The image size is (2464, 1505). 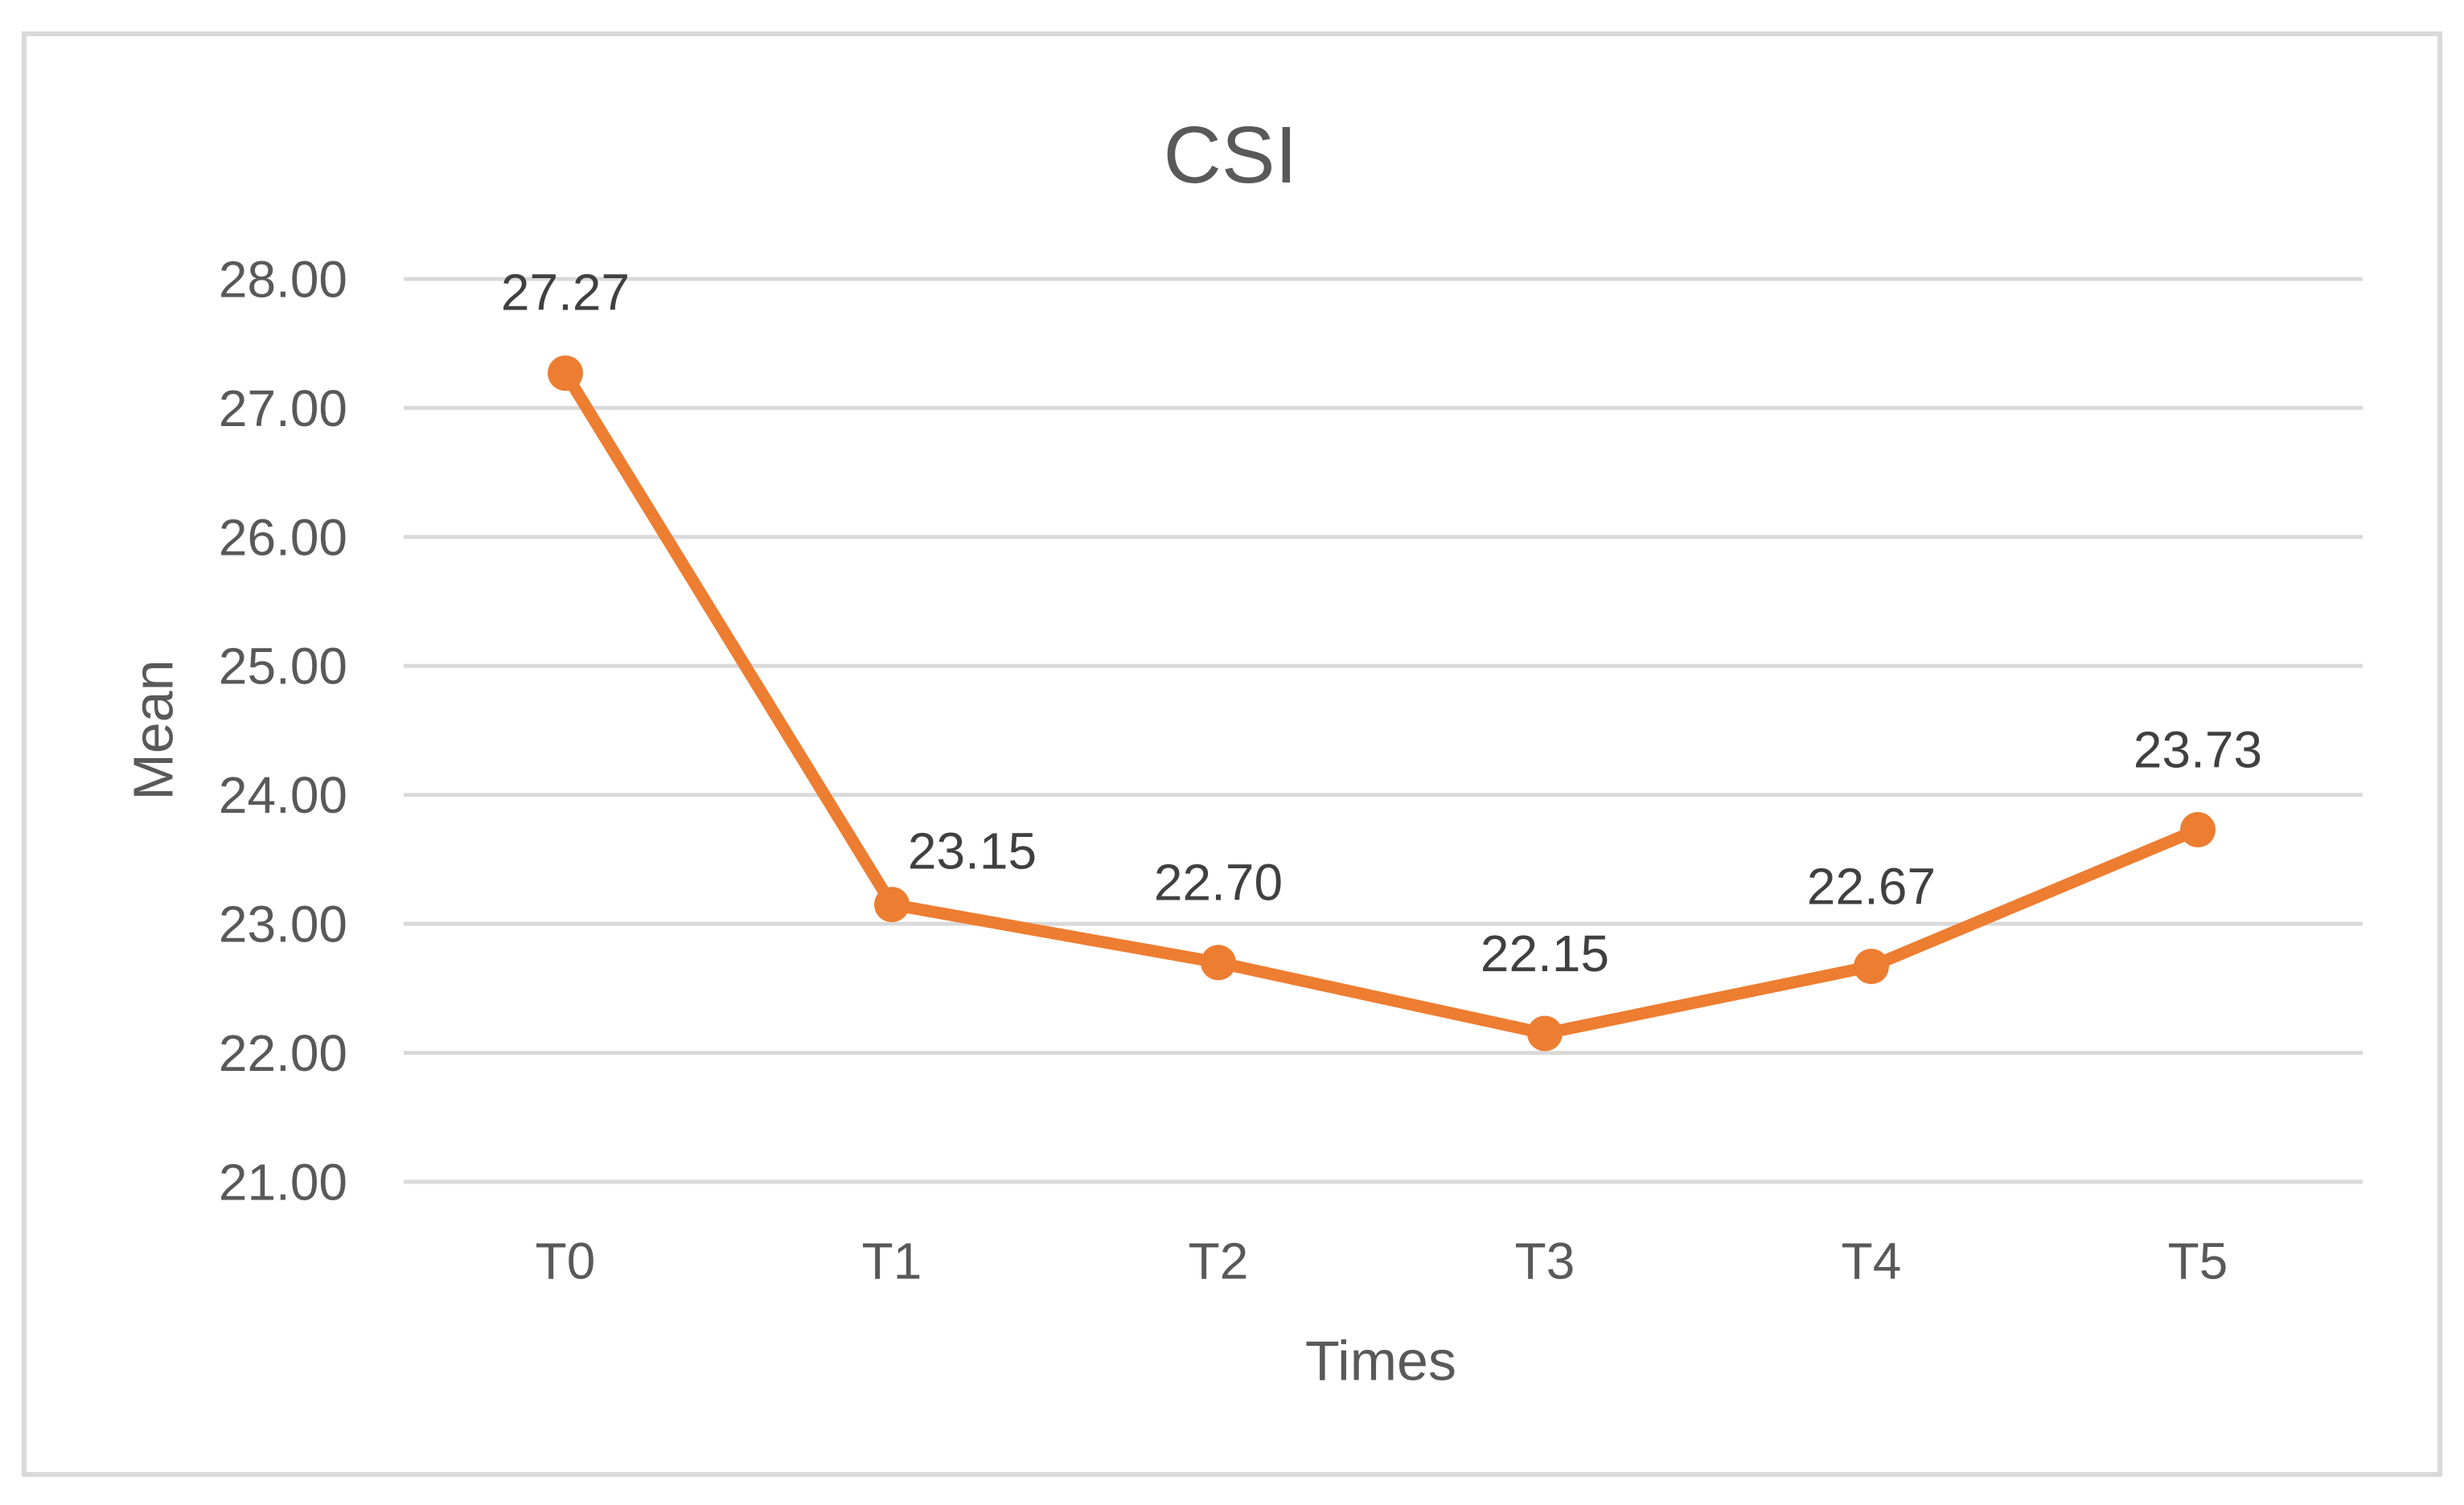 What do you see at coordinates (1219, 1261) in the screenshot?
I see `x-tick-label: T2` at bounding box center [1219, 1261].